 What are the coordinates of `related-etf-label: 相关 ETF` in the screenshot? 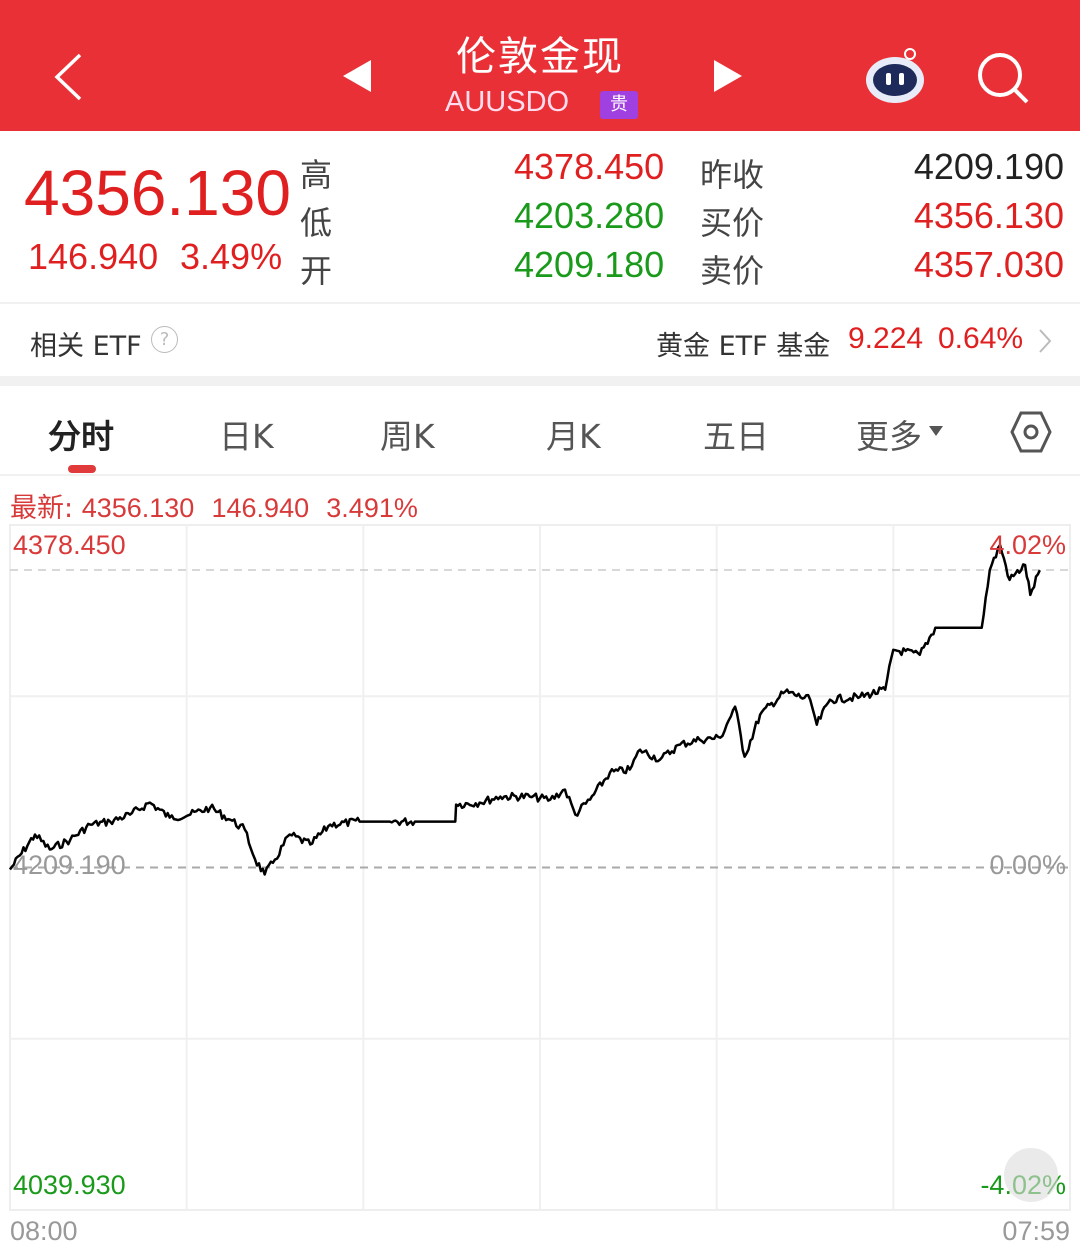 It's located at (86, 346).